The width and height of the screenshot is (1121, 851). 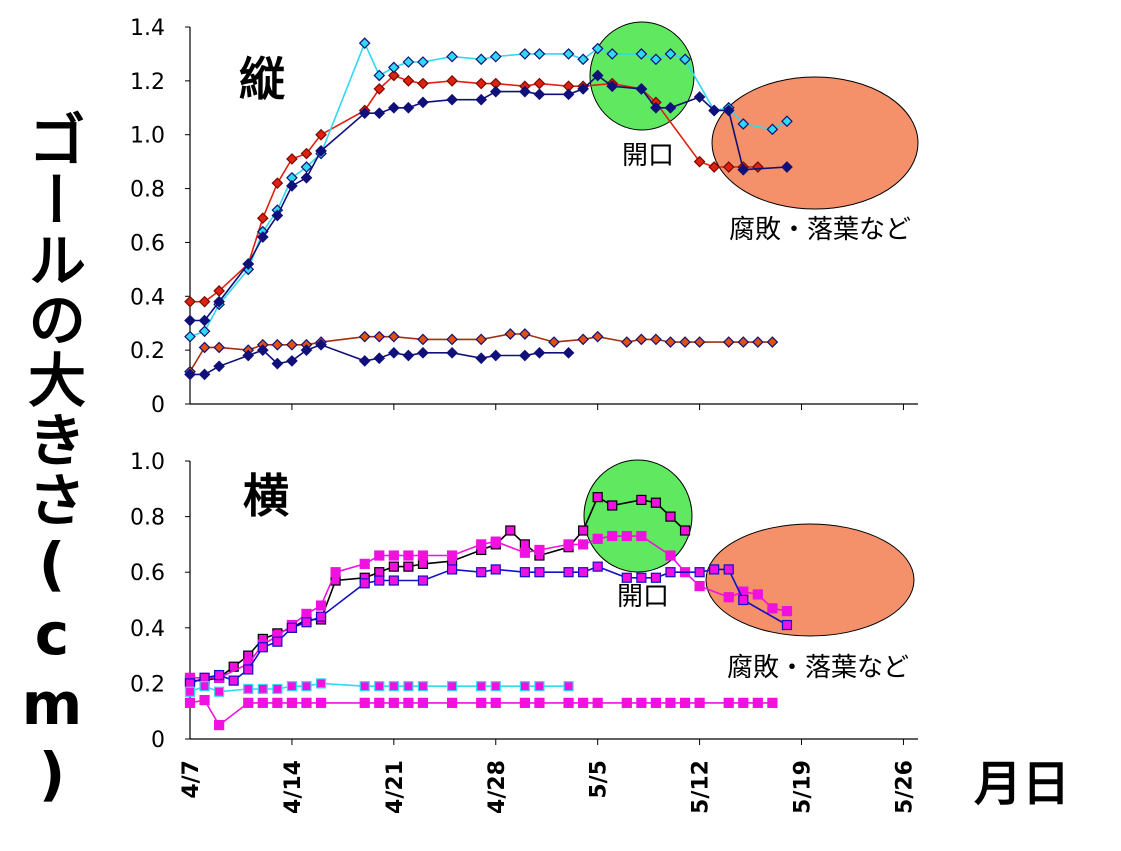 I want to click on x-axis-title: 月日, so click(x=1022, y=784).